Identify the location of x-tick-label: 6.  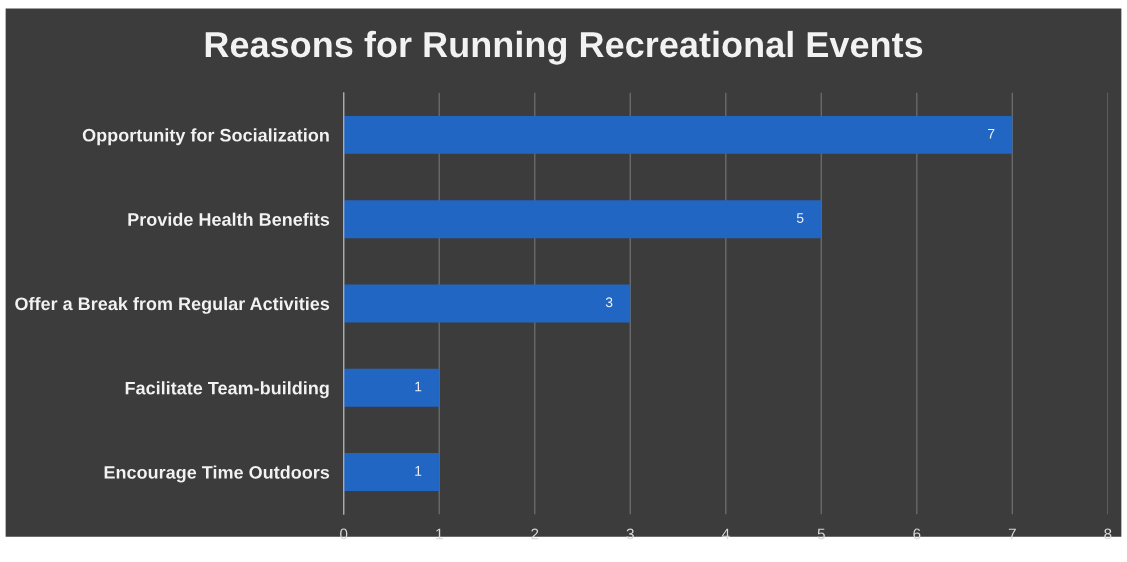
(917, 534).